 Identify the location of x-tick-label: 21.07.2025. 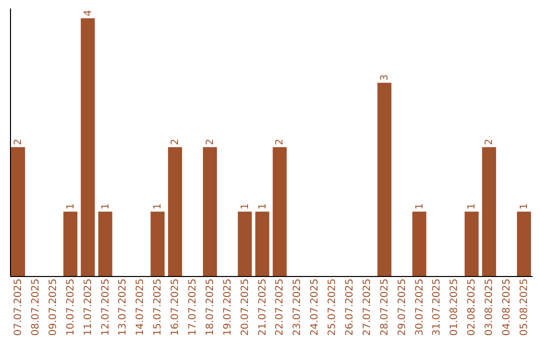
(262, 307).